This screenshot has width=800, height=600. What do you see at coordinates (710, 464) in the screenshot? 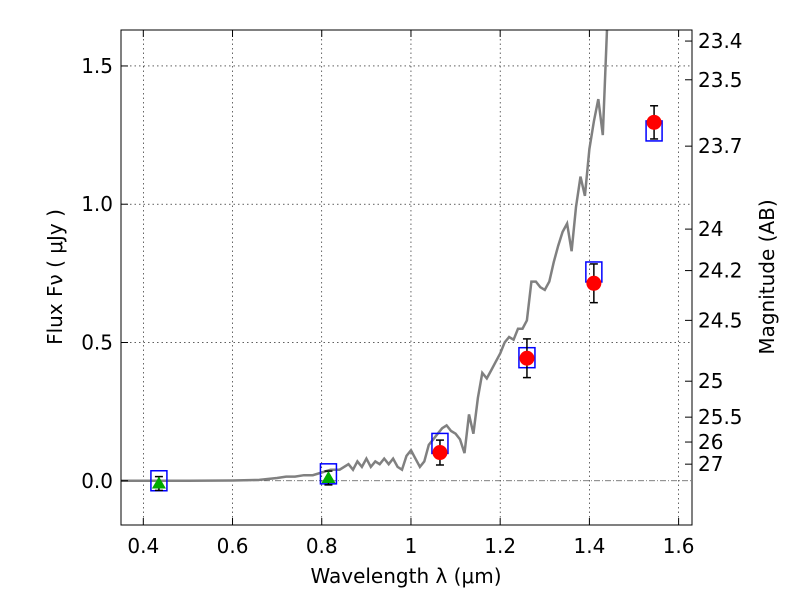
I see `right-tick-label: 27` at bounding box center [710, 464].